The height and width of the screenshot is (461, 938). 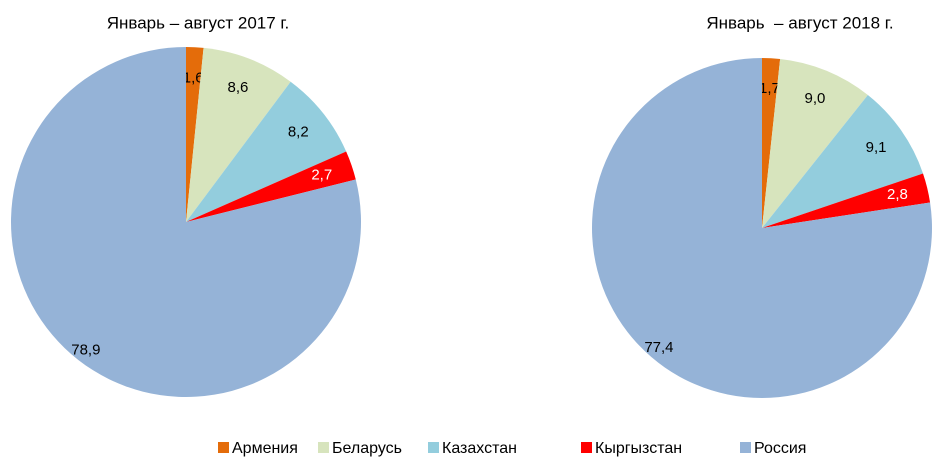 I want to click on data-label: 2,7, so click(x=321, y=174).